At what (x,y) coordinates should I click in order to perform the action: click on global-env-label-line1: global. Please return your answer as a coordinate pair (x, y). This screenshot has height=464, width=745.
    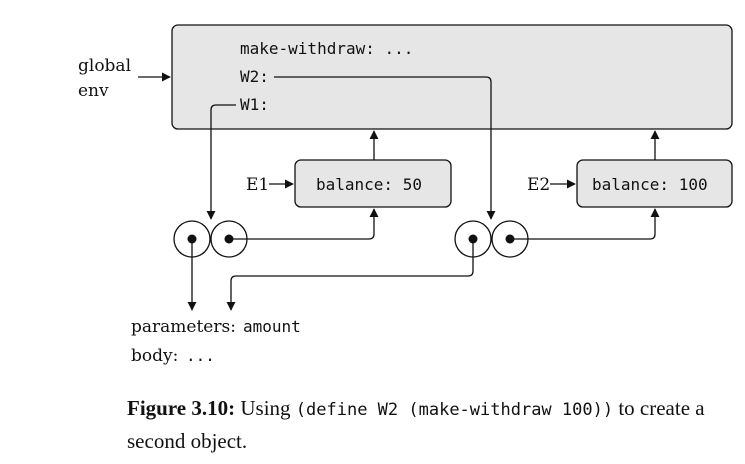
    Looking at the image, I should click on (104, 66).